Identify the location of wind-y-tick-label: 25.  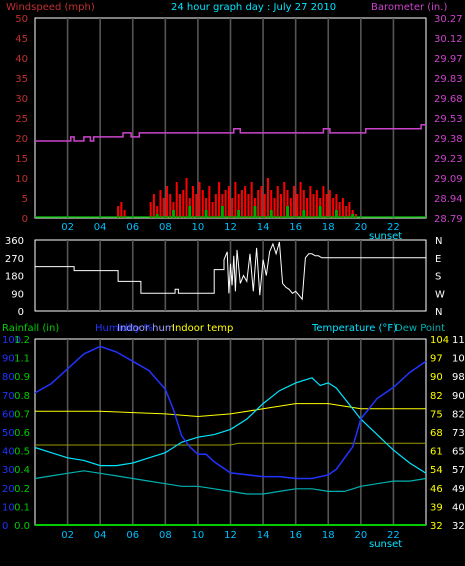
(21, 119).